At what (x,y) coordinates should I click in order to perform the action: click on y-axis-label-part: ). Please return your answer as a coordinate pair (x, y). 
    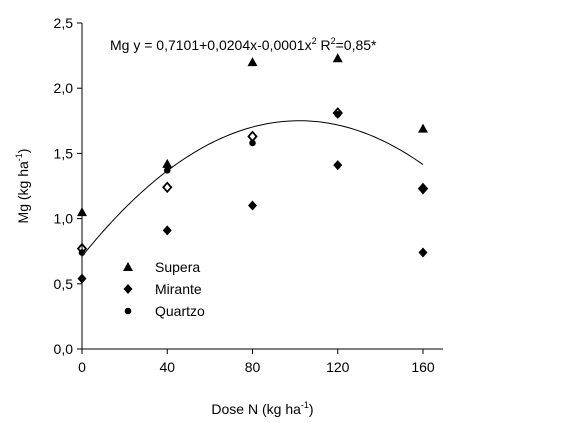
    Looking at the image, I should click on (23, 151).